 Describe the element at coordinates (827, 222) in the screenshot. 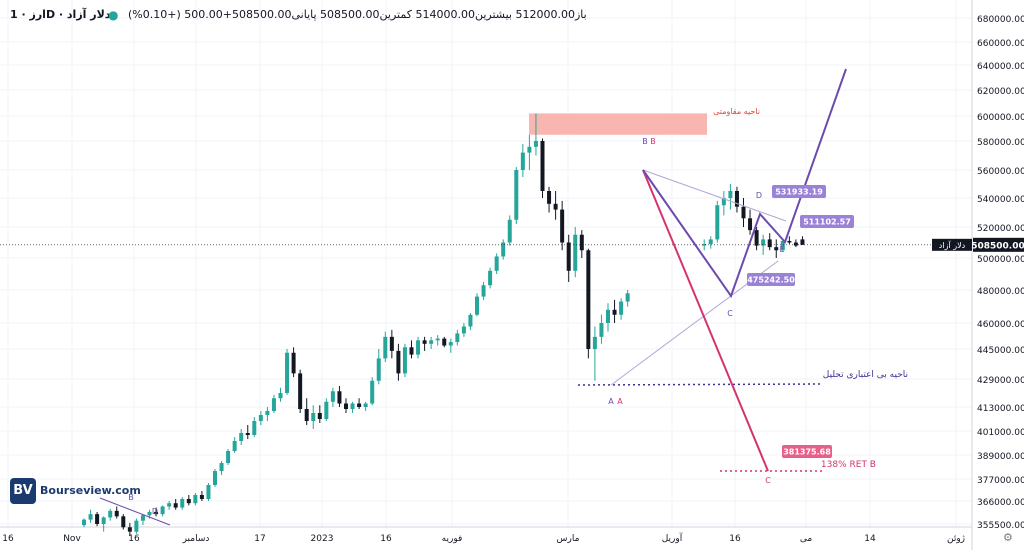

I see `price-tag-label: 511102.57` at that location.